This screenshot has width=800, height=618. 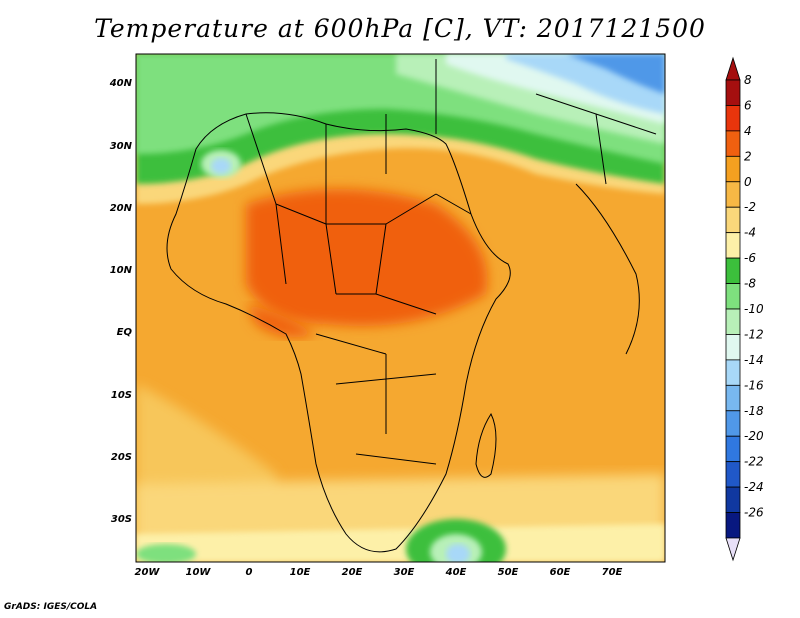 What do you see at coordinates (733, 68) in the screenshot?
I see `colorbar-top-arrow` at bounding box center [733, 68].